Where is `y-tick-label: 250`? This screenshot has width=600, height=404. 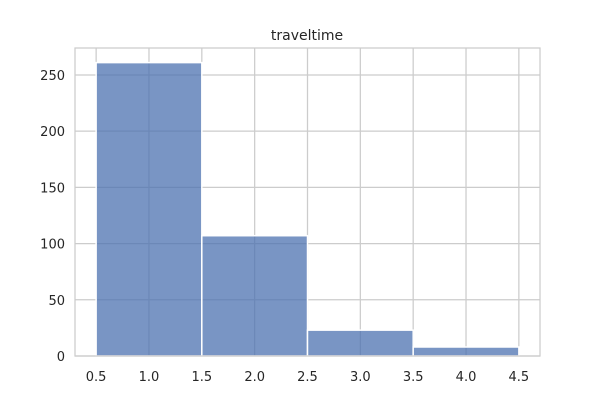 y-tick-label: 250 is located at coordinates (52, 76).